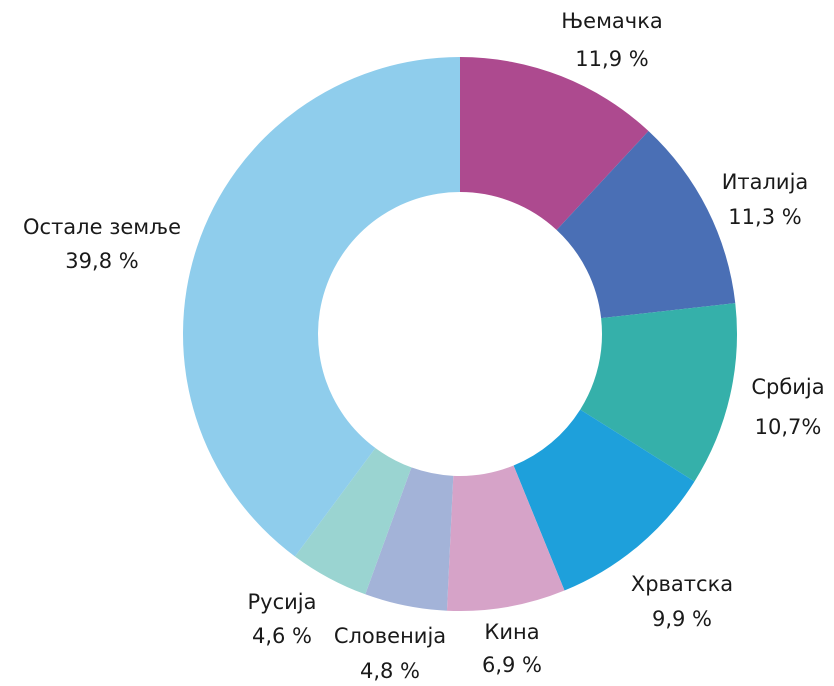 The height and width of the screenshot is (686, 834). I want to click on slice-label: Русија, so click(282, 602).